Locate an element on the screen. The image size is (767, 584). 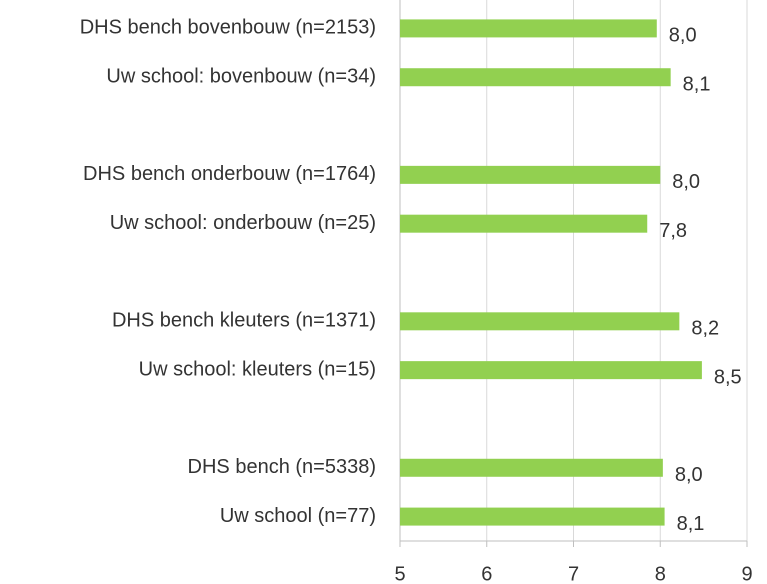
y-tick-label: Uw school (n=77) is located at coordinates (298, 516).